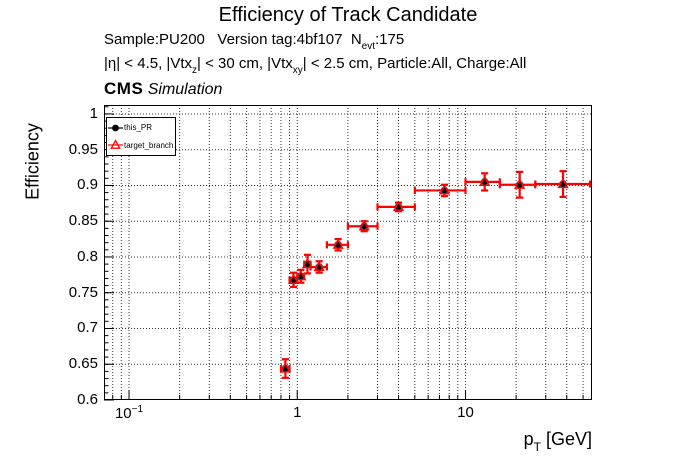 Image resolution: width=696 pixels, height=472 pixels. I want to click on y-tick-label: 0.8, so click(87, 256).